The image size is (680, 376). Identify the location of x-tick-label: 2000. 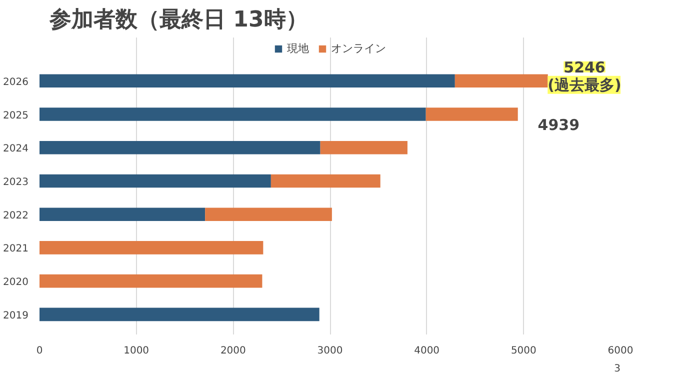
(233, 351).